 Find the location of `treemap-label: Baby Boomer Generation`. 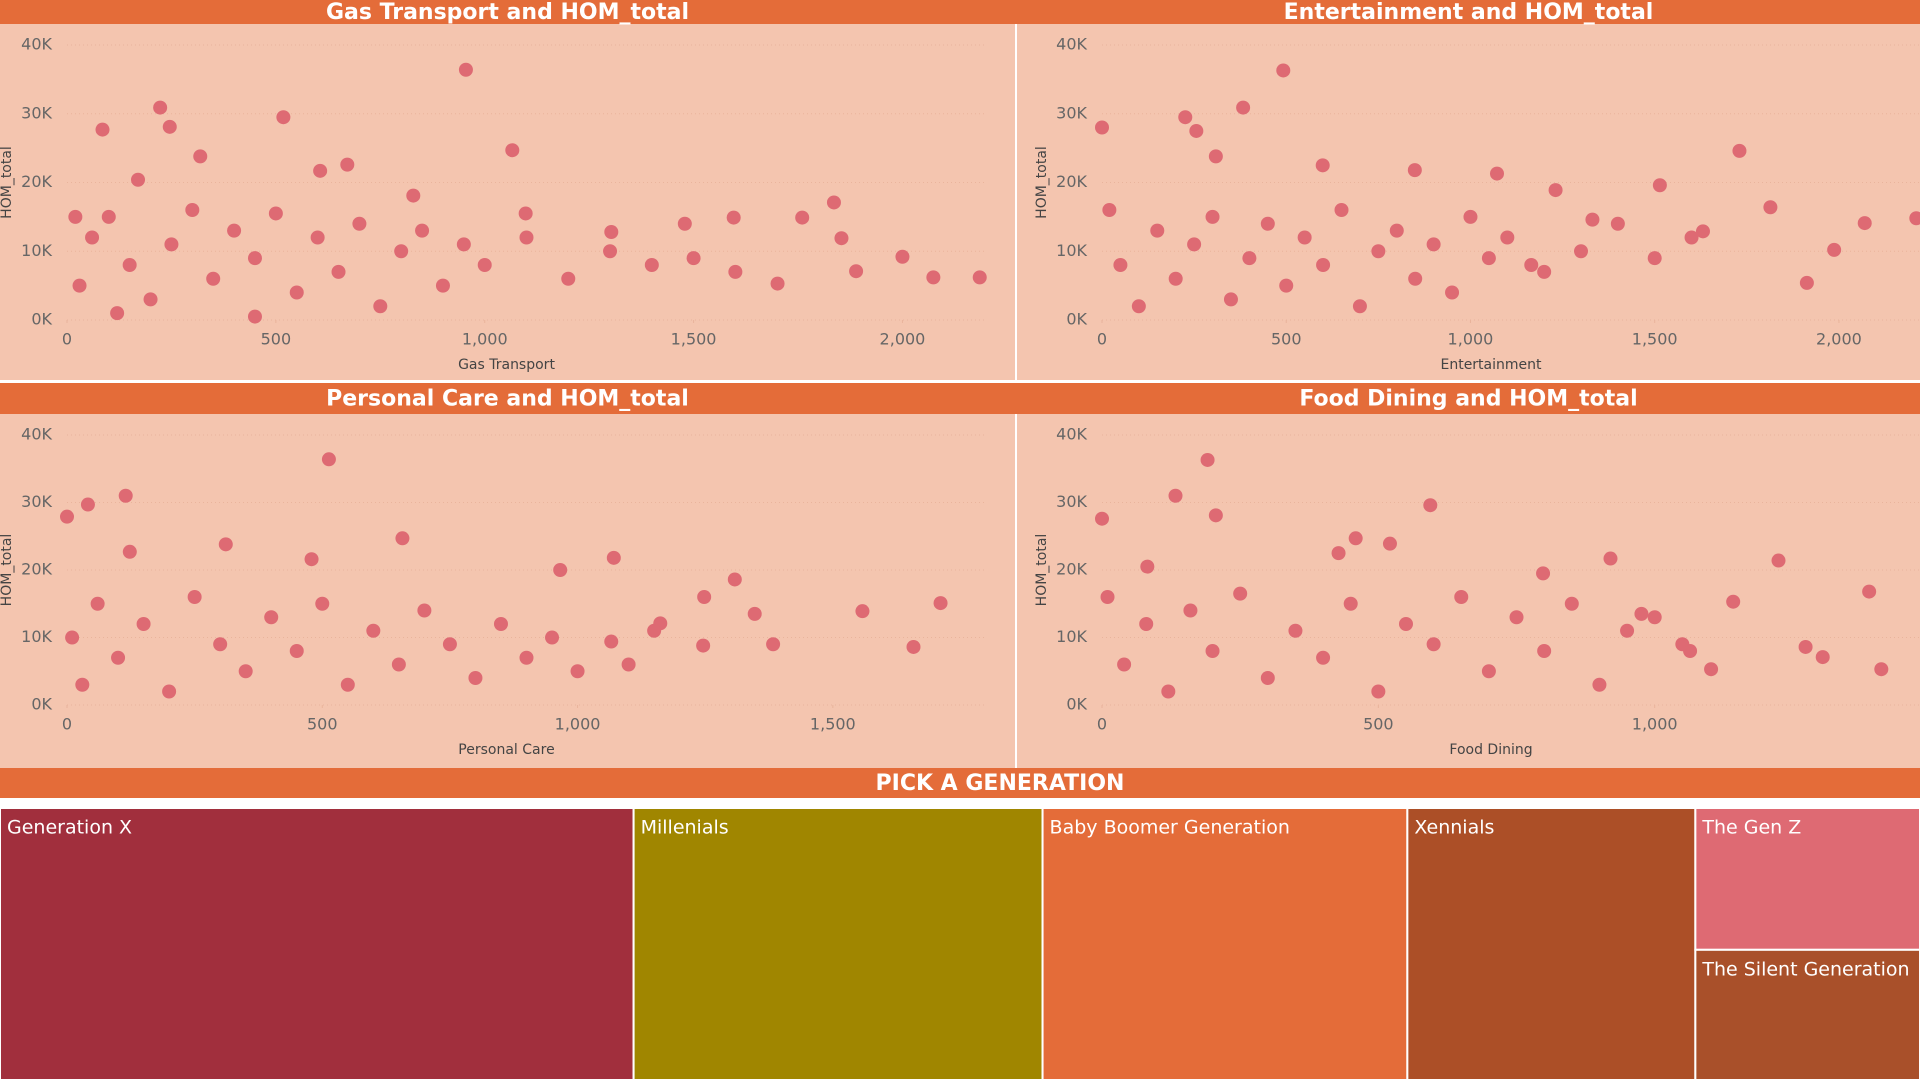

treemap-label: Baby Boomer Generation is located at coordinates (1170, 828).